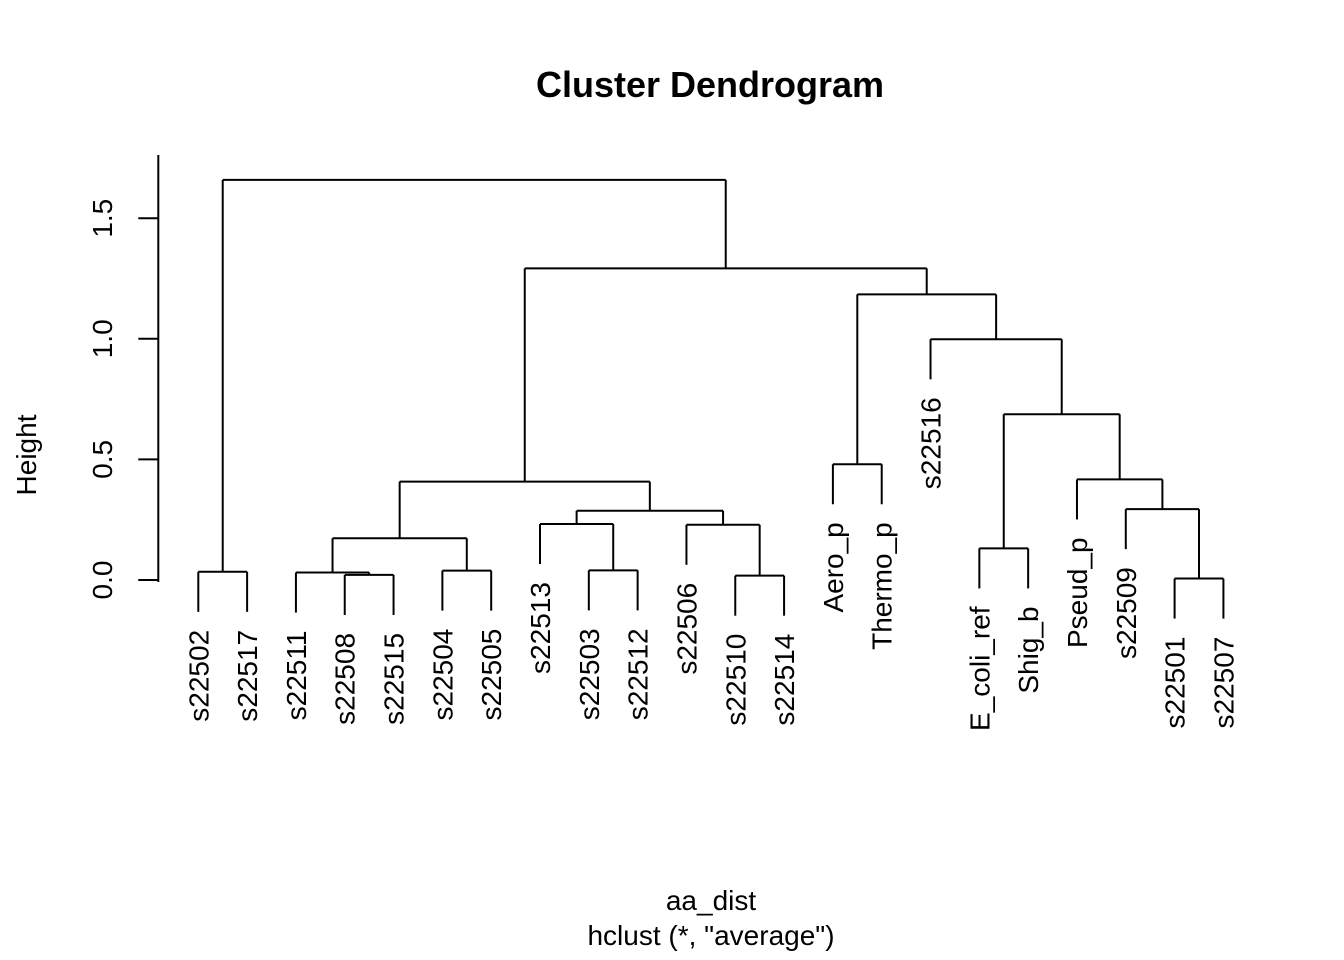 This screenshot has width=1344, height=960. Describe the element at coordinates (784, 680) in the screenshot. I see `leaf-label: s22514` at that location.